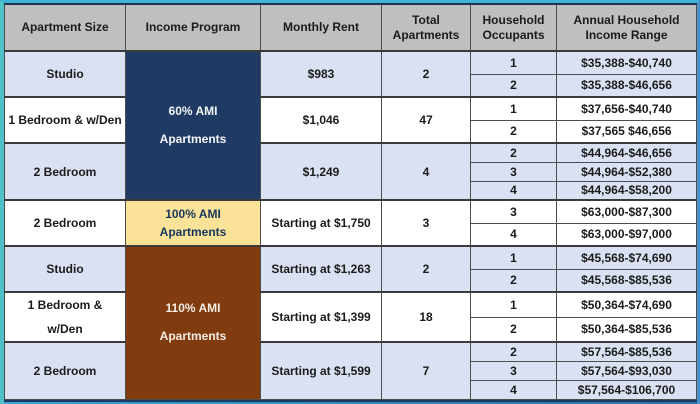  I want to click on income-range-cell: $37,656-$40,740, so click(626, 108).